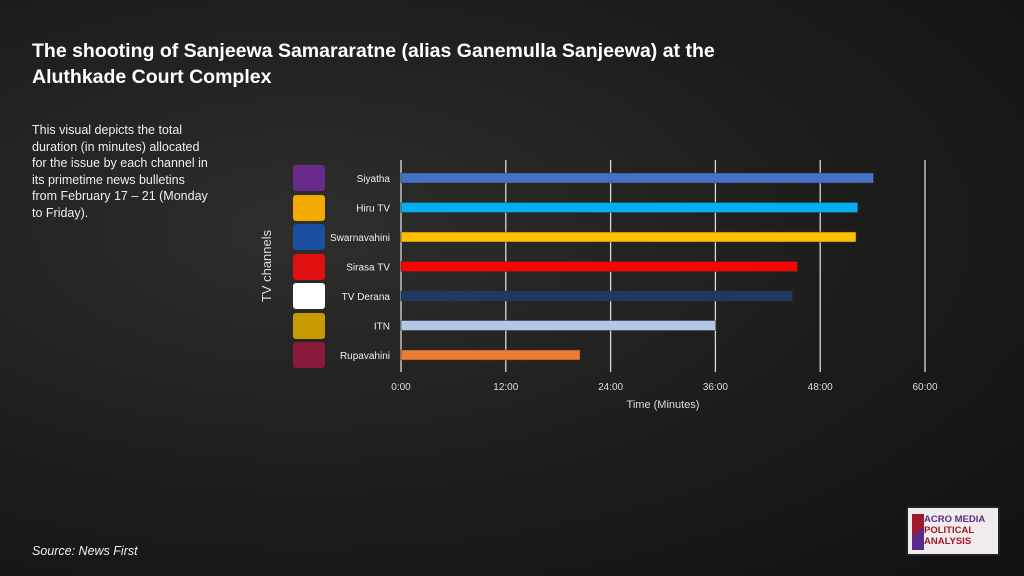 This screenshot has width=1024, height=576. Describe the element at coordinates (360, 238) in the screenshot. I see `y-tick-label: Swarnavahini` at that location.